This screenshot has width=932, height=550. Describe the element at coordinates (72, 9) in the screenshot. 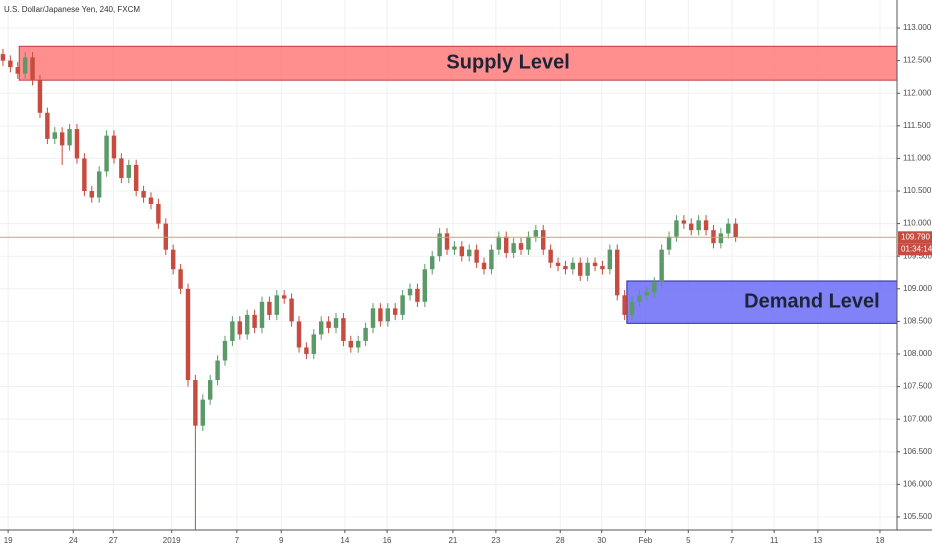

I see `chart-title: U.S. Dollar/Japanese Yen, 240, FXCM` at that location.